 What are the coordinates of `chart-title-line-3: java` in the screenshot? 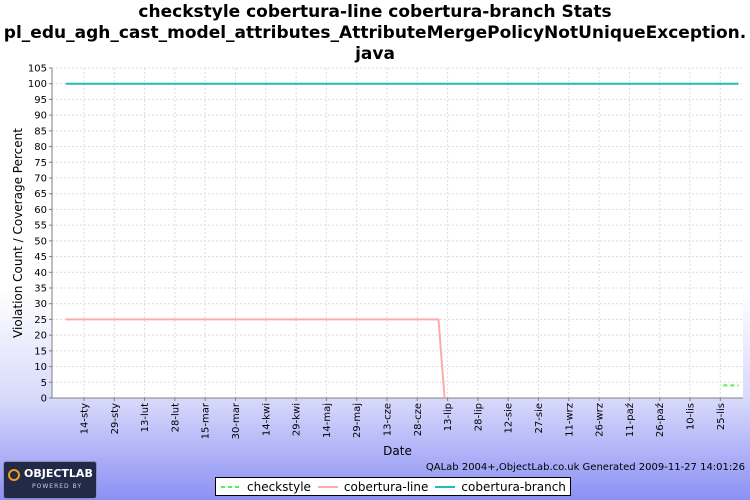 It's located at (375, 54).